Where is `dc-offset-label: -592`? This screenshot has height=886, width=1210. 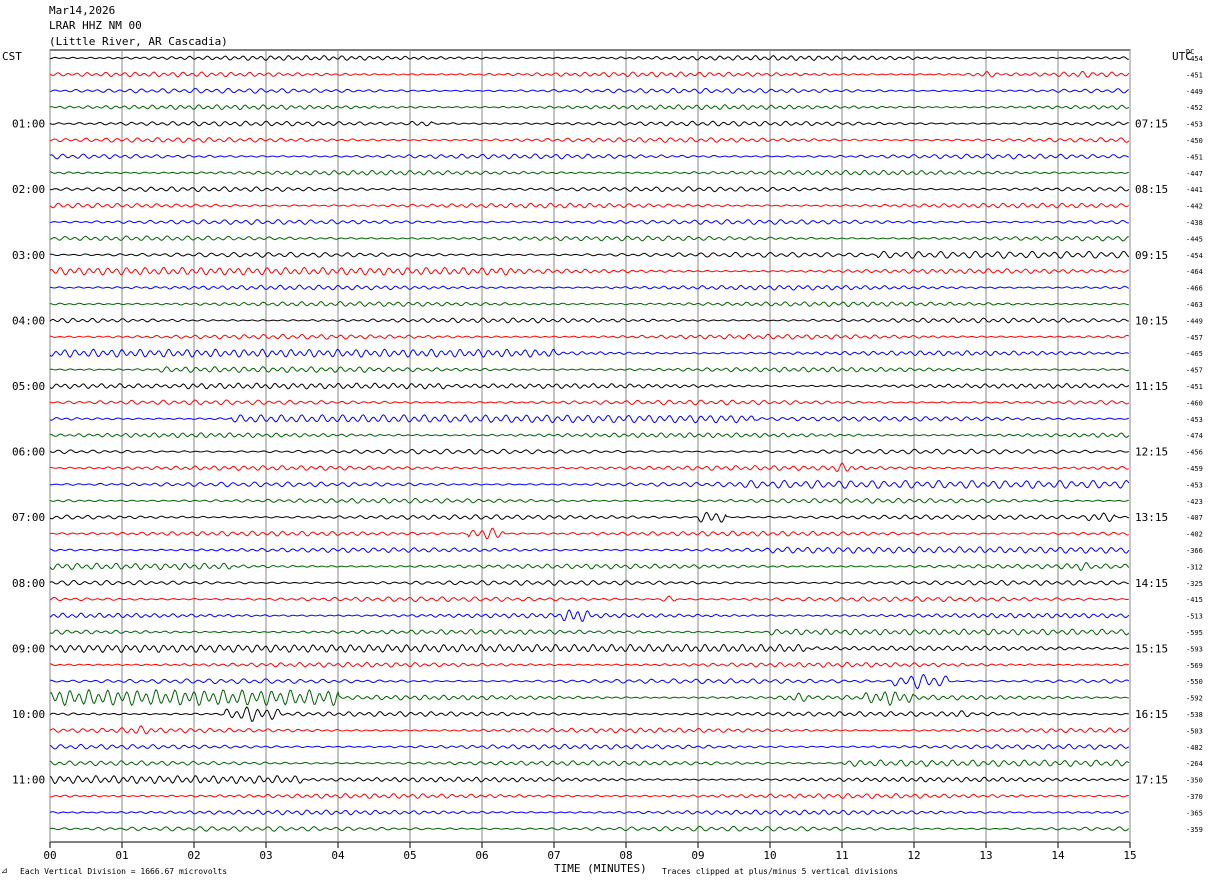
dc-offset-label: -592 is located at coordinates (1194, 699).